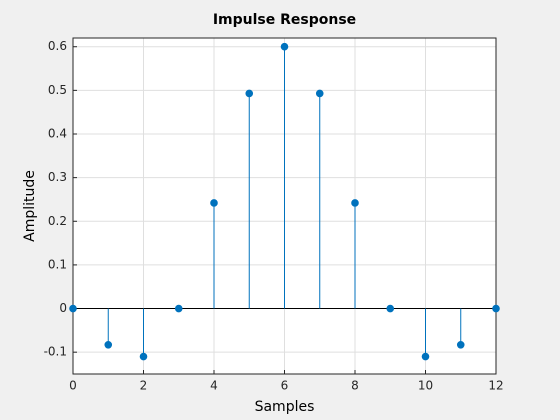 This screenshot has height=420, width=560. Describe the element at coordinates (57, 264) in the screenshot. I see `y-tick-label: 0.1` at that location.